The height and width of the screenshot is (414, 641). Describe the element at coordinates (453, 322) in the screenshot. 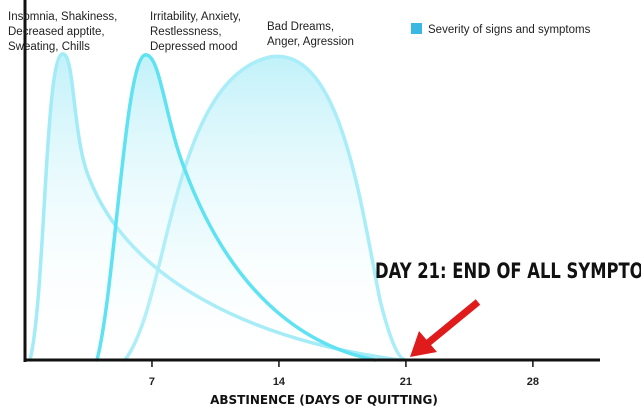

I see `arrow-shaft` at that location.